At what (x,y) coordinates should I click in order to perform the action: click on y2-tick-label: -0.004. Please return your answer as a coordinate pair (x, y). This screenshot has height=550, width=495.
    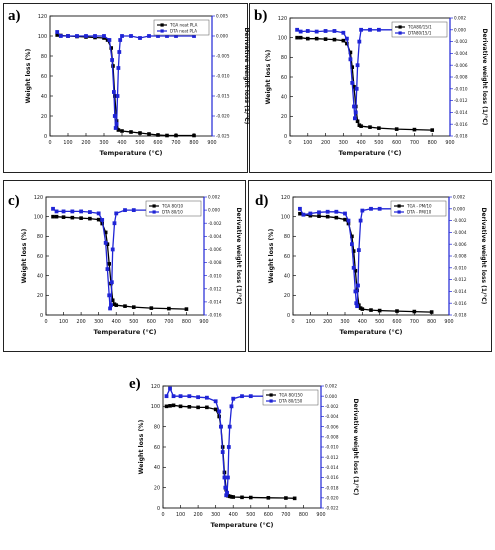
    Looking at the image, I should click on (332, 416).